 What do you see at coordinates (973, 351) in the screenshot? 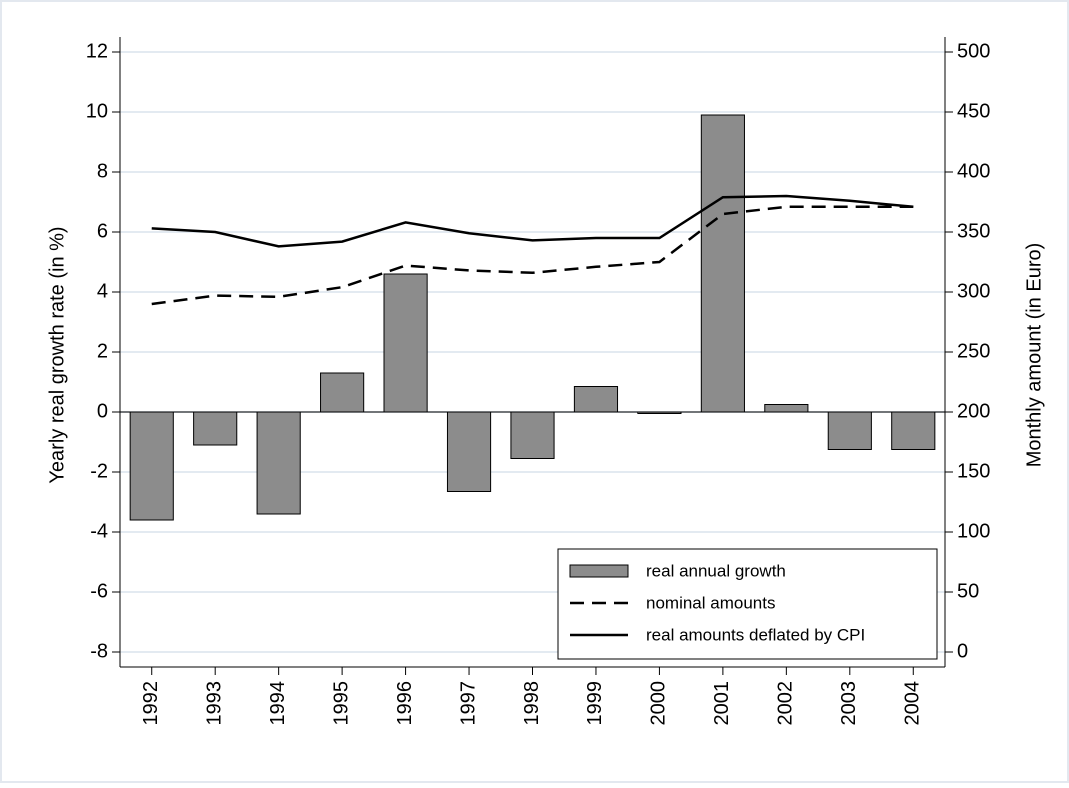
I see `y2-tick-label: 250` at bounding box center [973, 351].